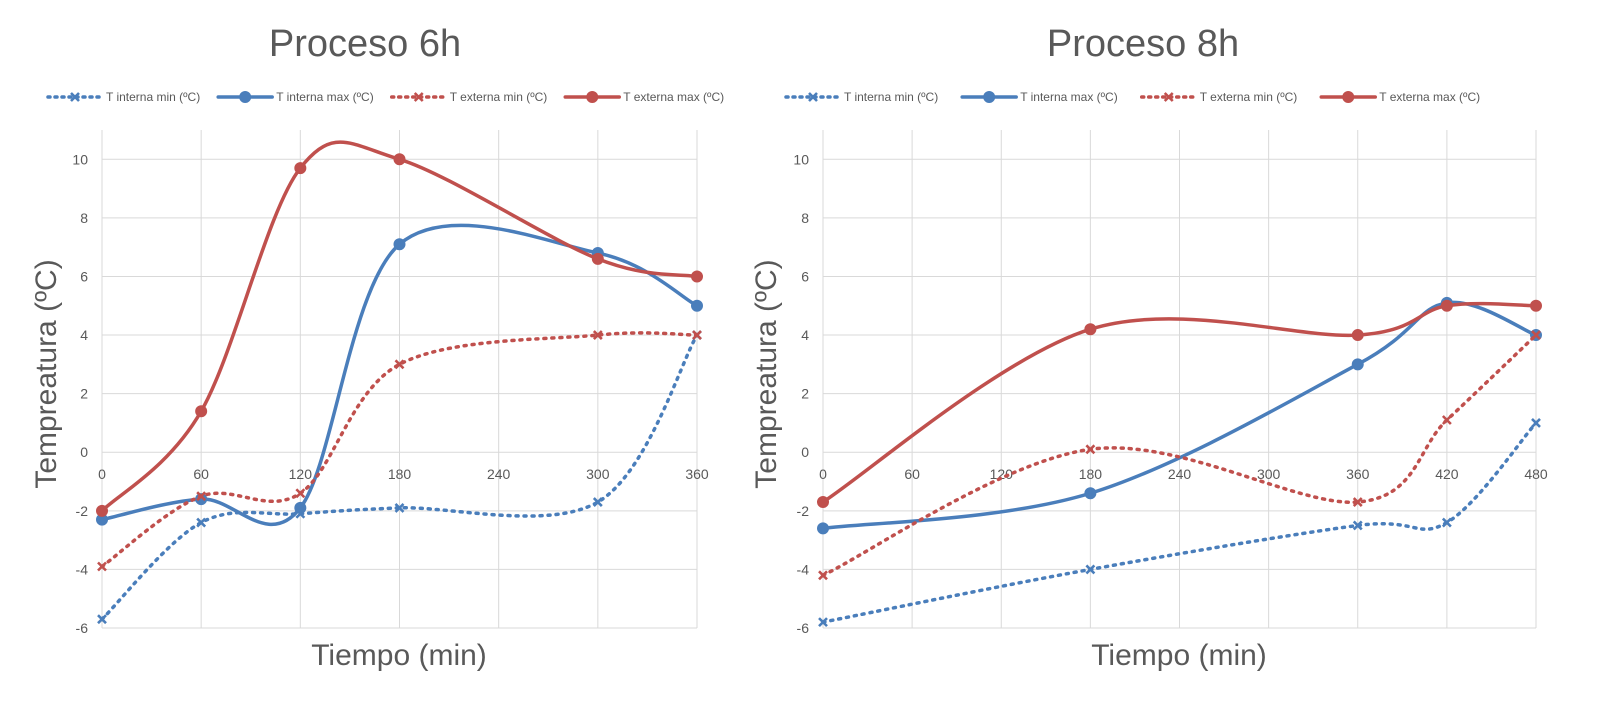 Image resolution: width=1600 pixels, height=710 pixels. What do you see at coordinates (1143, 44) in the screenshot?
I see `chart-title: Proceso 8h` at bounding box center [1143, 44].